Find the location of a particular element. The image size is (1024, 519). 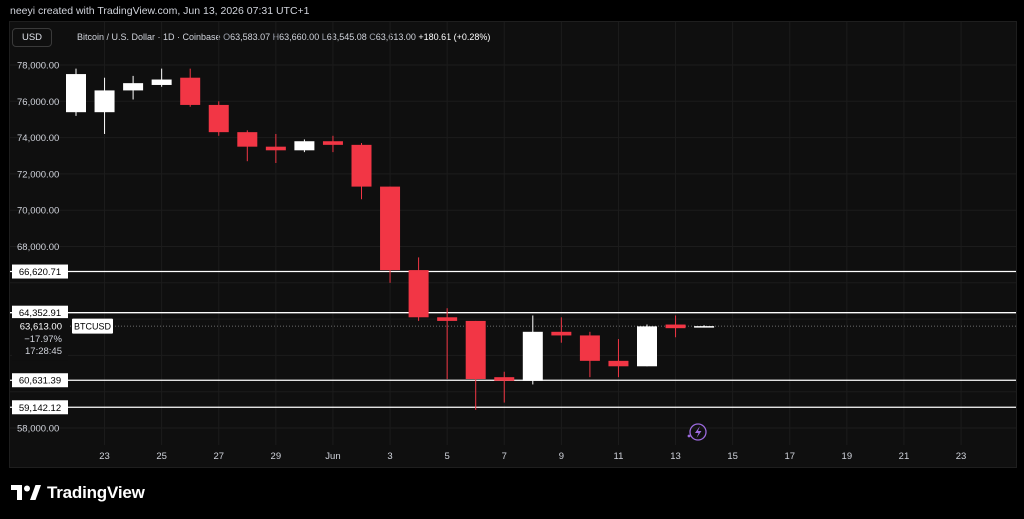

x-tick-label: 13 is located at coordinates (675, 456).